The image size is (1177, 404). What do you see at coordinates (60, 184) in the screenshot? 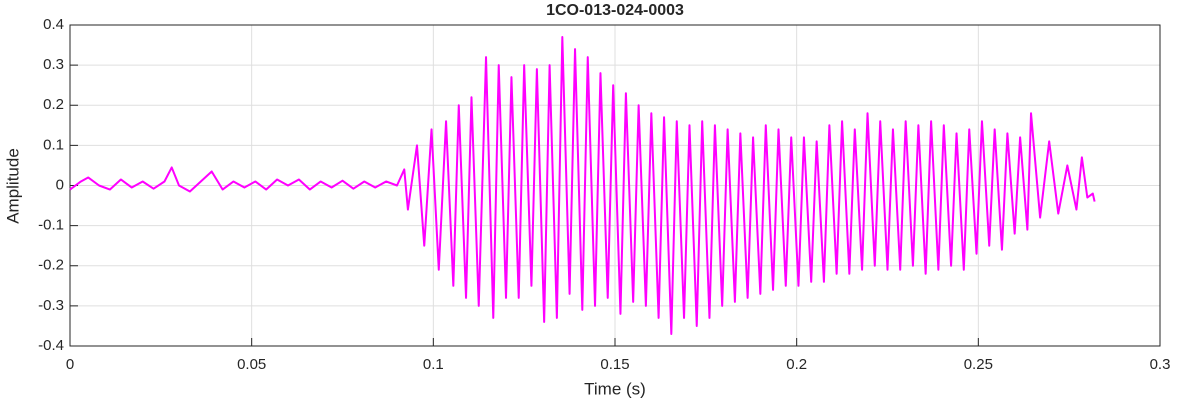
I see `y-tick-label: 0` at bounding box center [60, 184].